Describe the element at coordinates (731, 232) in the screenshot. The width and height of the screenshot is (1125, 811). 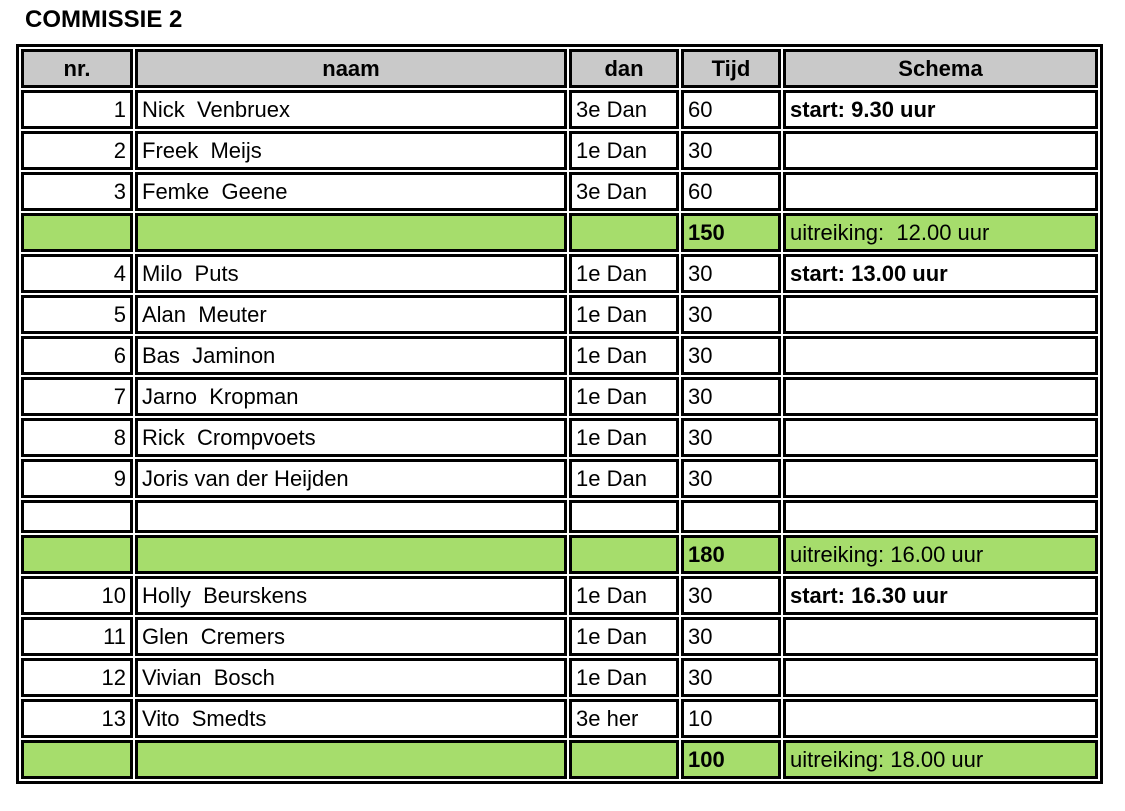
I see `cell-tijd: 150` at that location.